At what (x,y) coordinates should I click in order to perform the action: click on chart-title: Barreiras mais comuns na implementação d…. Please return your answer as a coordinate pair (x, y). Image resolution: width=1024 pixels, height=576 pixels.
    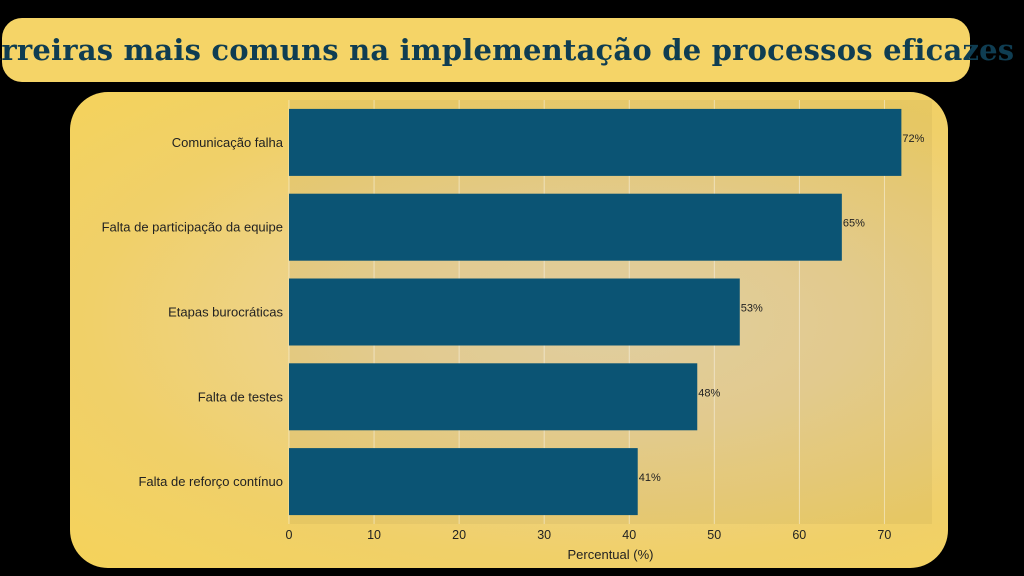
    Looking at the image, I should click on (507, 50).